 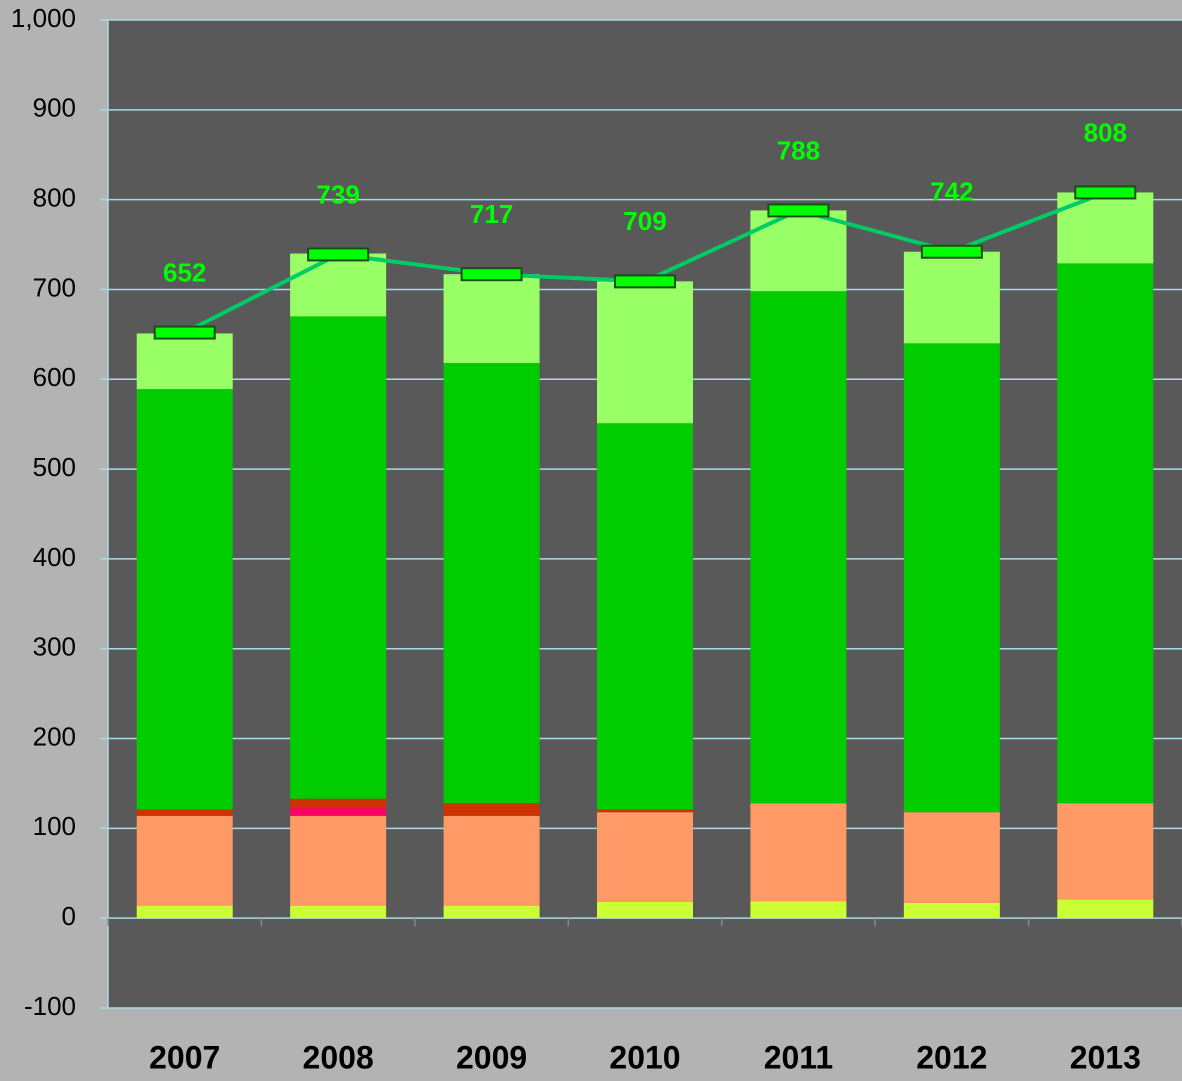 What do you see at coordinates (644, 1057) in the screenshot?
I see `x-tick-label: 2010` at bounding box center [644, 1057].